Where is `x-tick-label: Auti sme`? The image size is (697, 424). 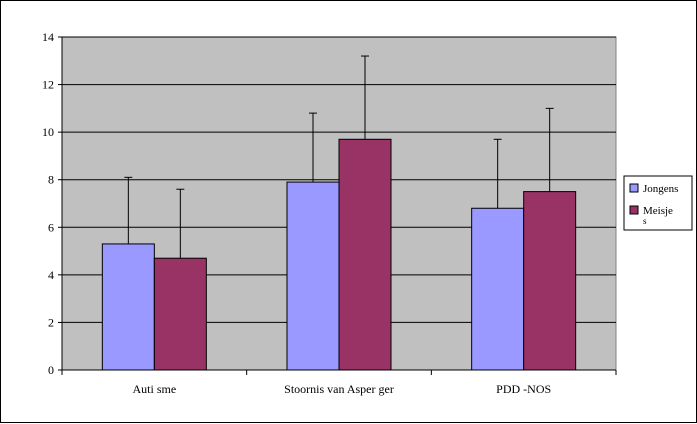
x-tick-label: Auti sme is located at coordinates (154, 389).